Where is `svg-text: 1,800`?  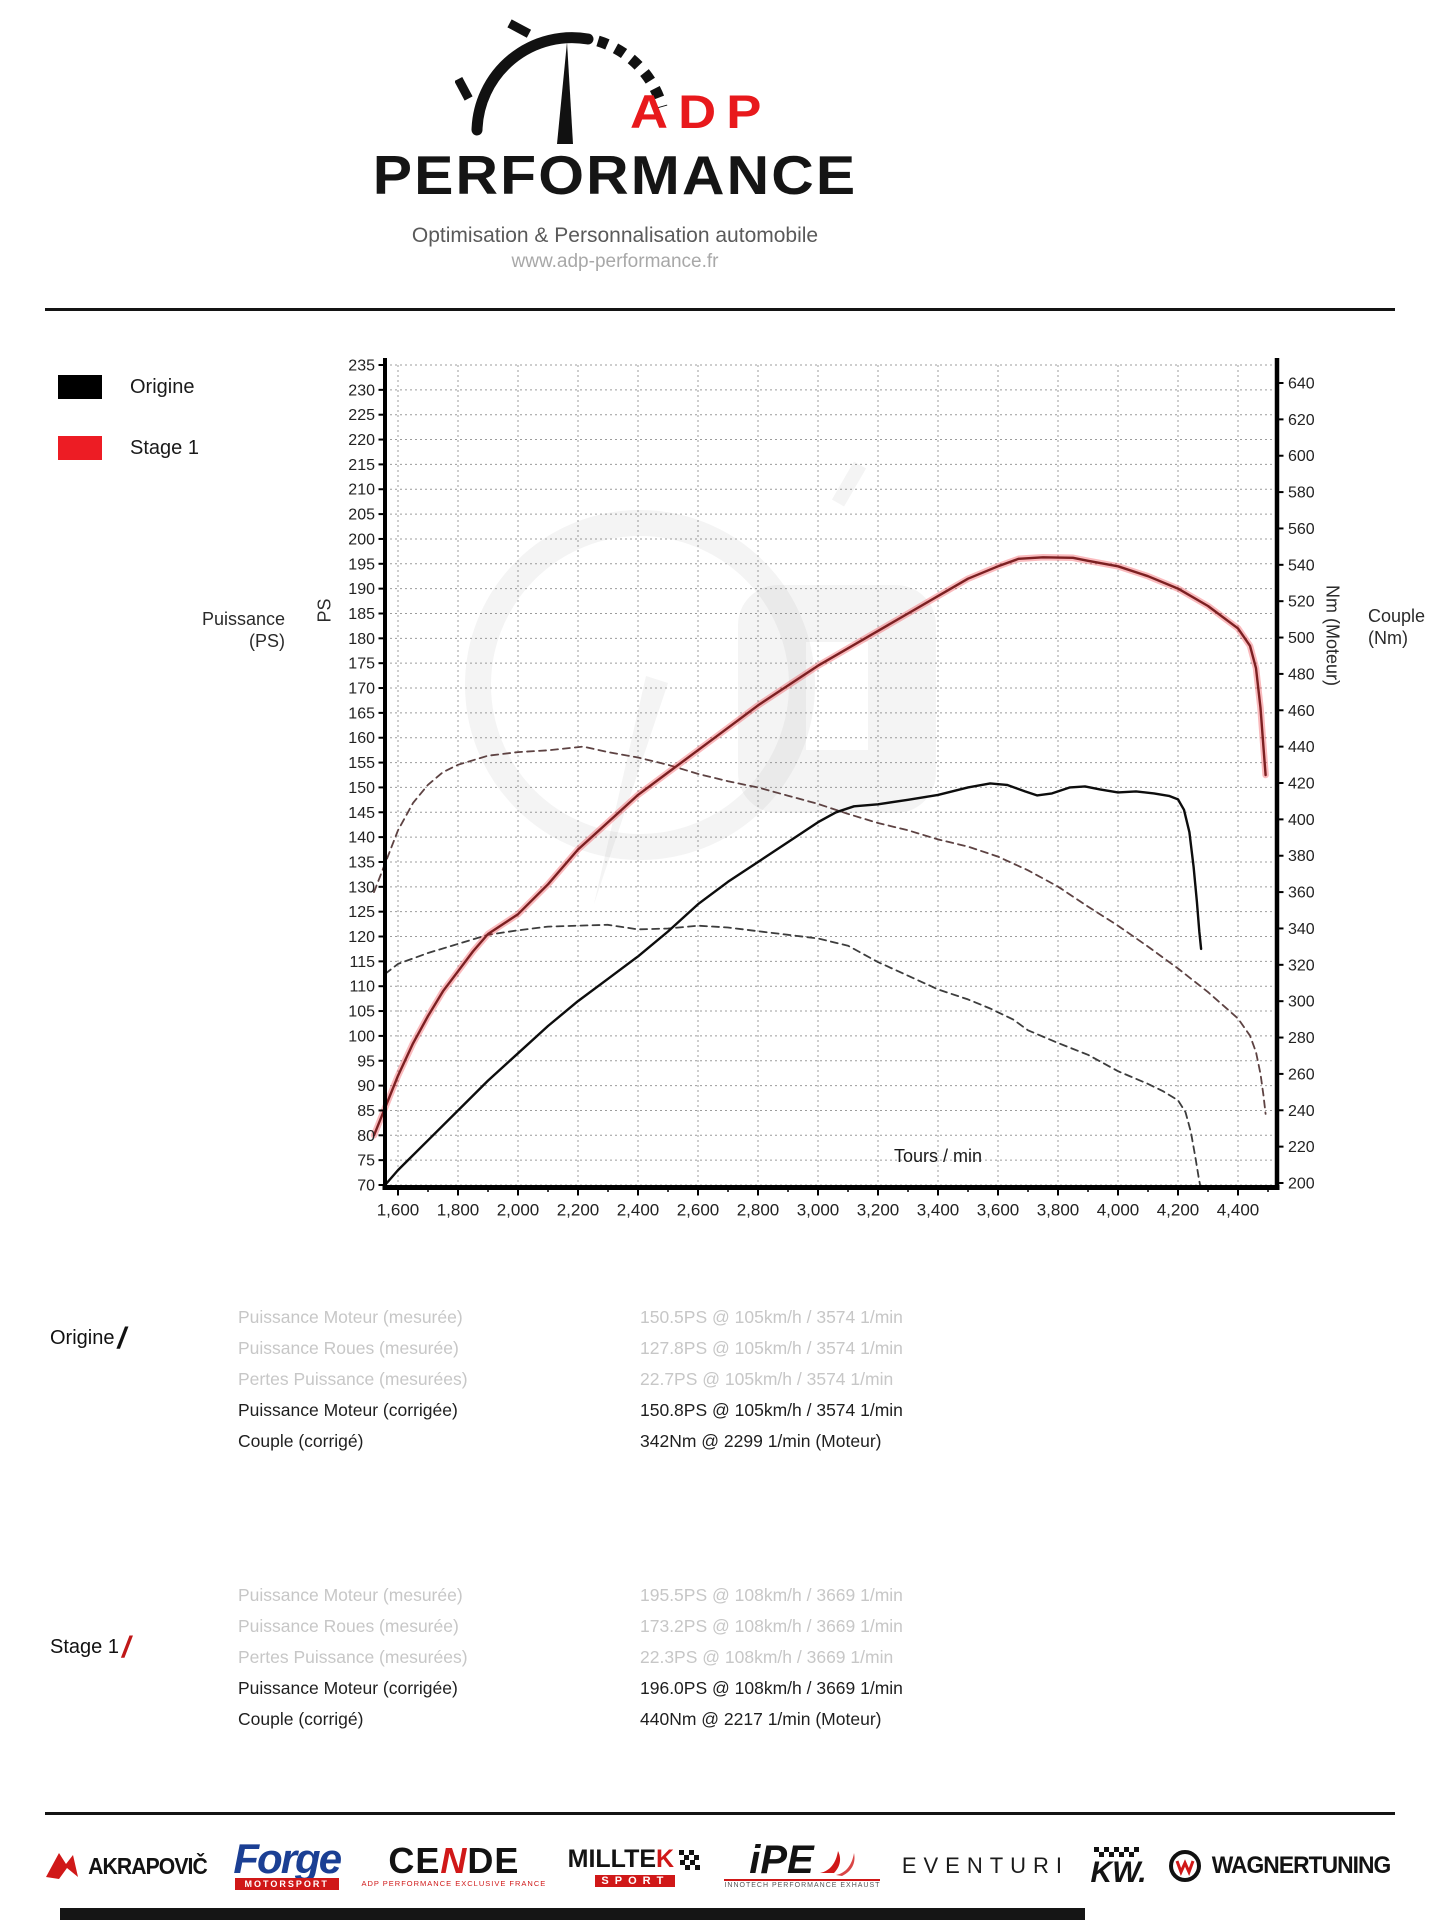 svg-text: 1,800 is located at coordinates (458, 1210).